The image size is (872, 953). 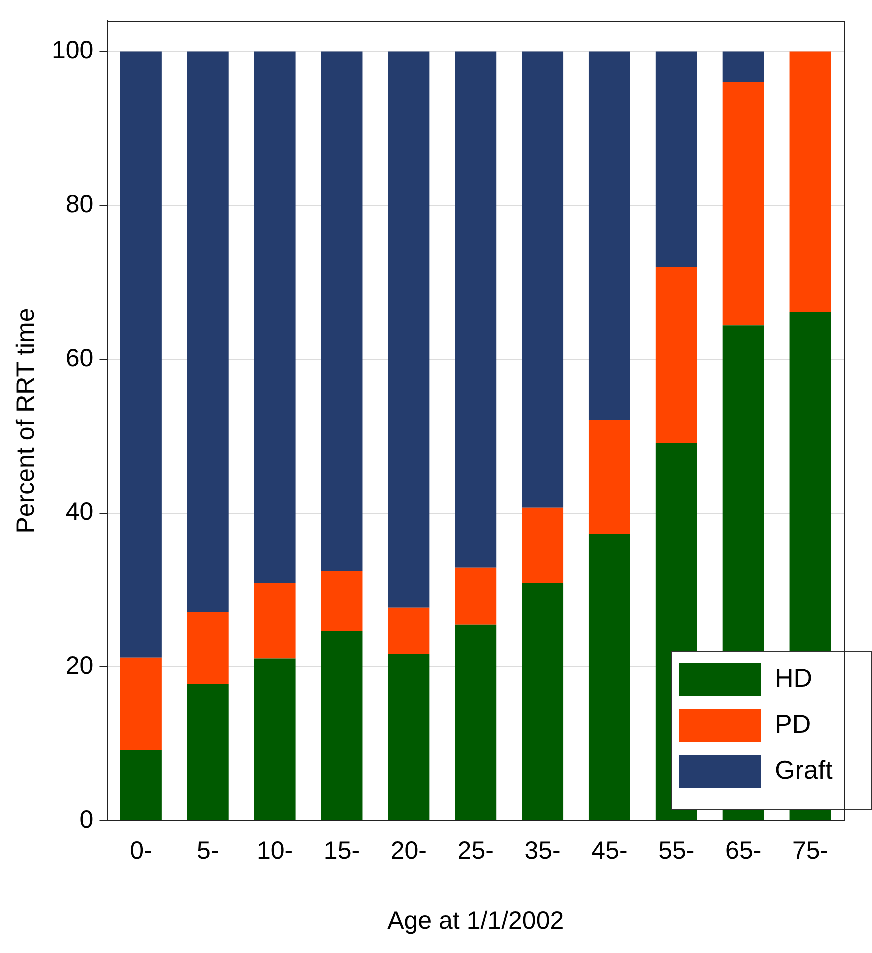 What do you see at coordinates (744, 850) in the screenshot?
I see `x-tick-label: 65-` at bounding box center [744, 850].